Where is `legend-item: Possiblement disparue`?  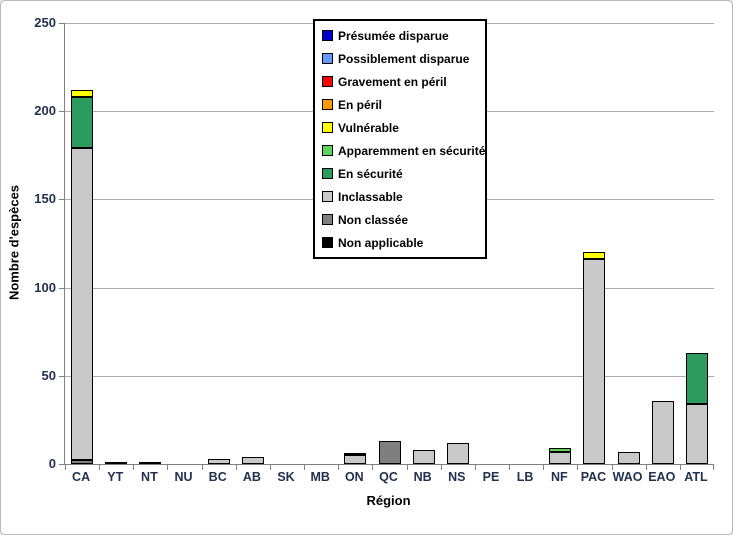 legend-item: Possiblement disparue is located at coordinates (401, 58).